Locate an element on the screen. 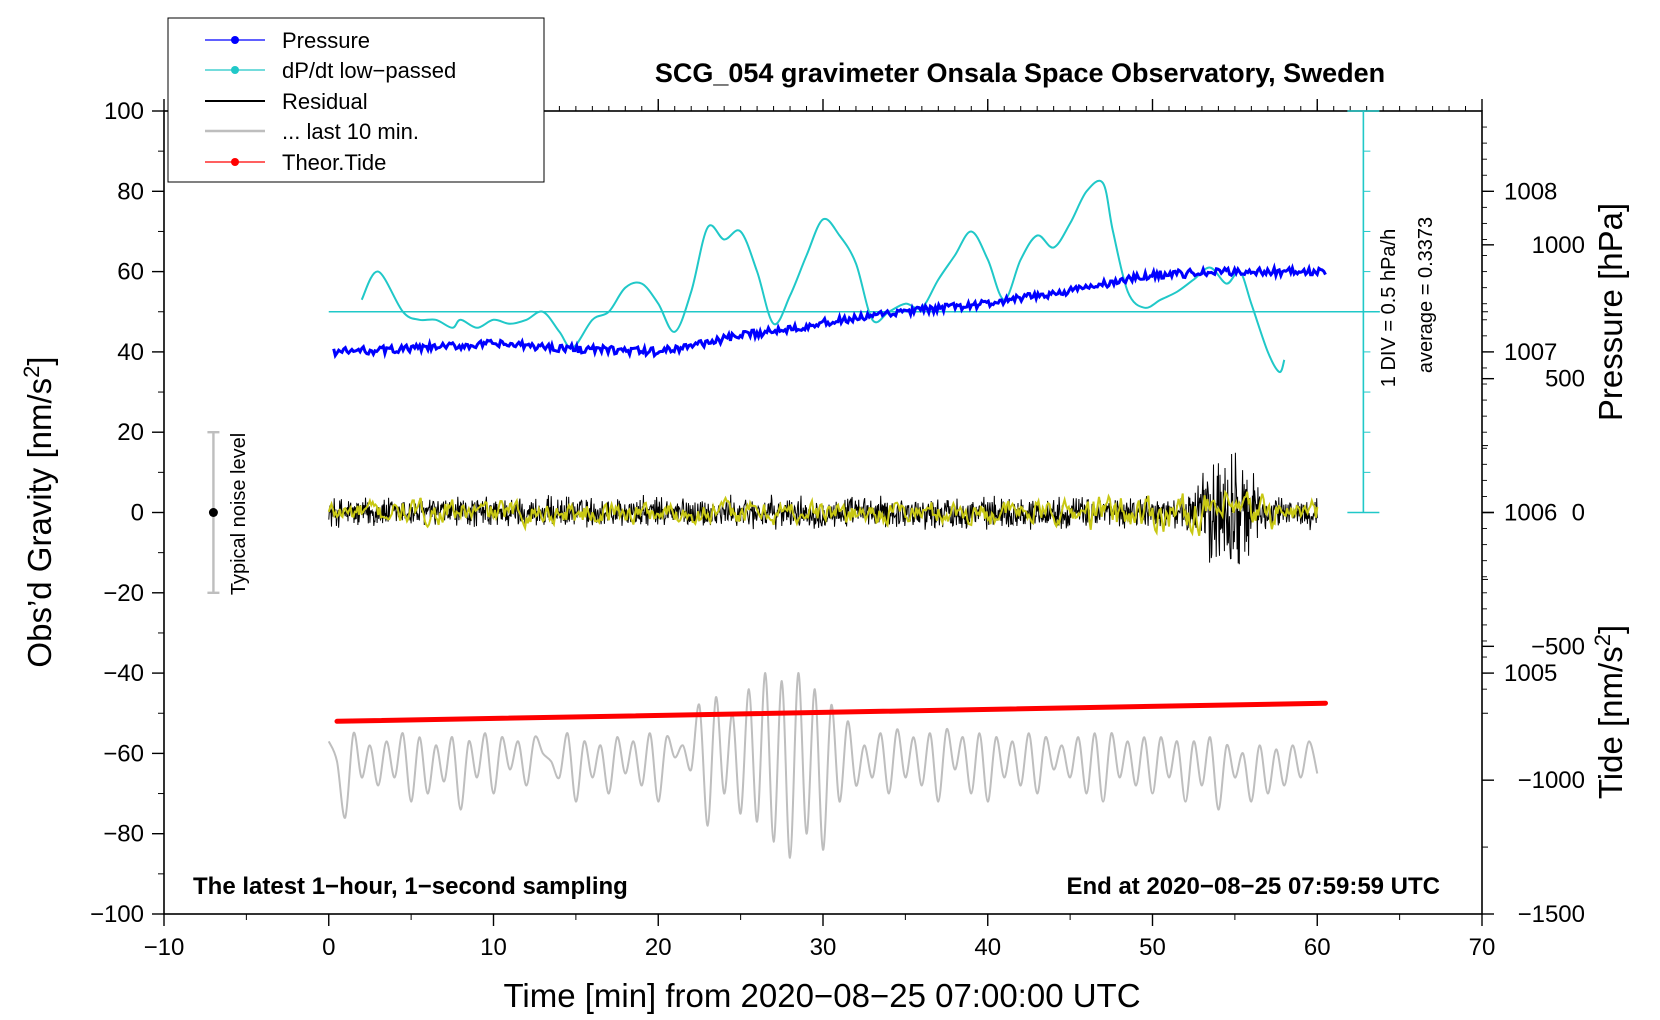  average-label: average = 0.3373 is located at coordinates (1426, 295).